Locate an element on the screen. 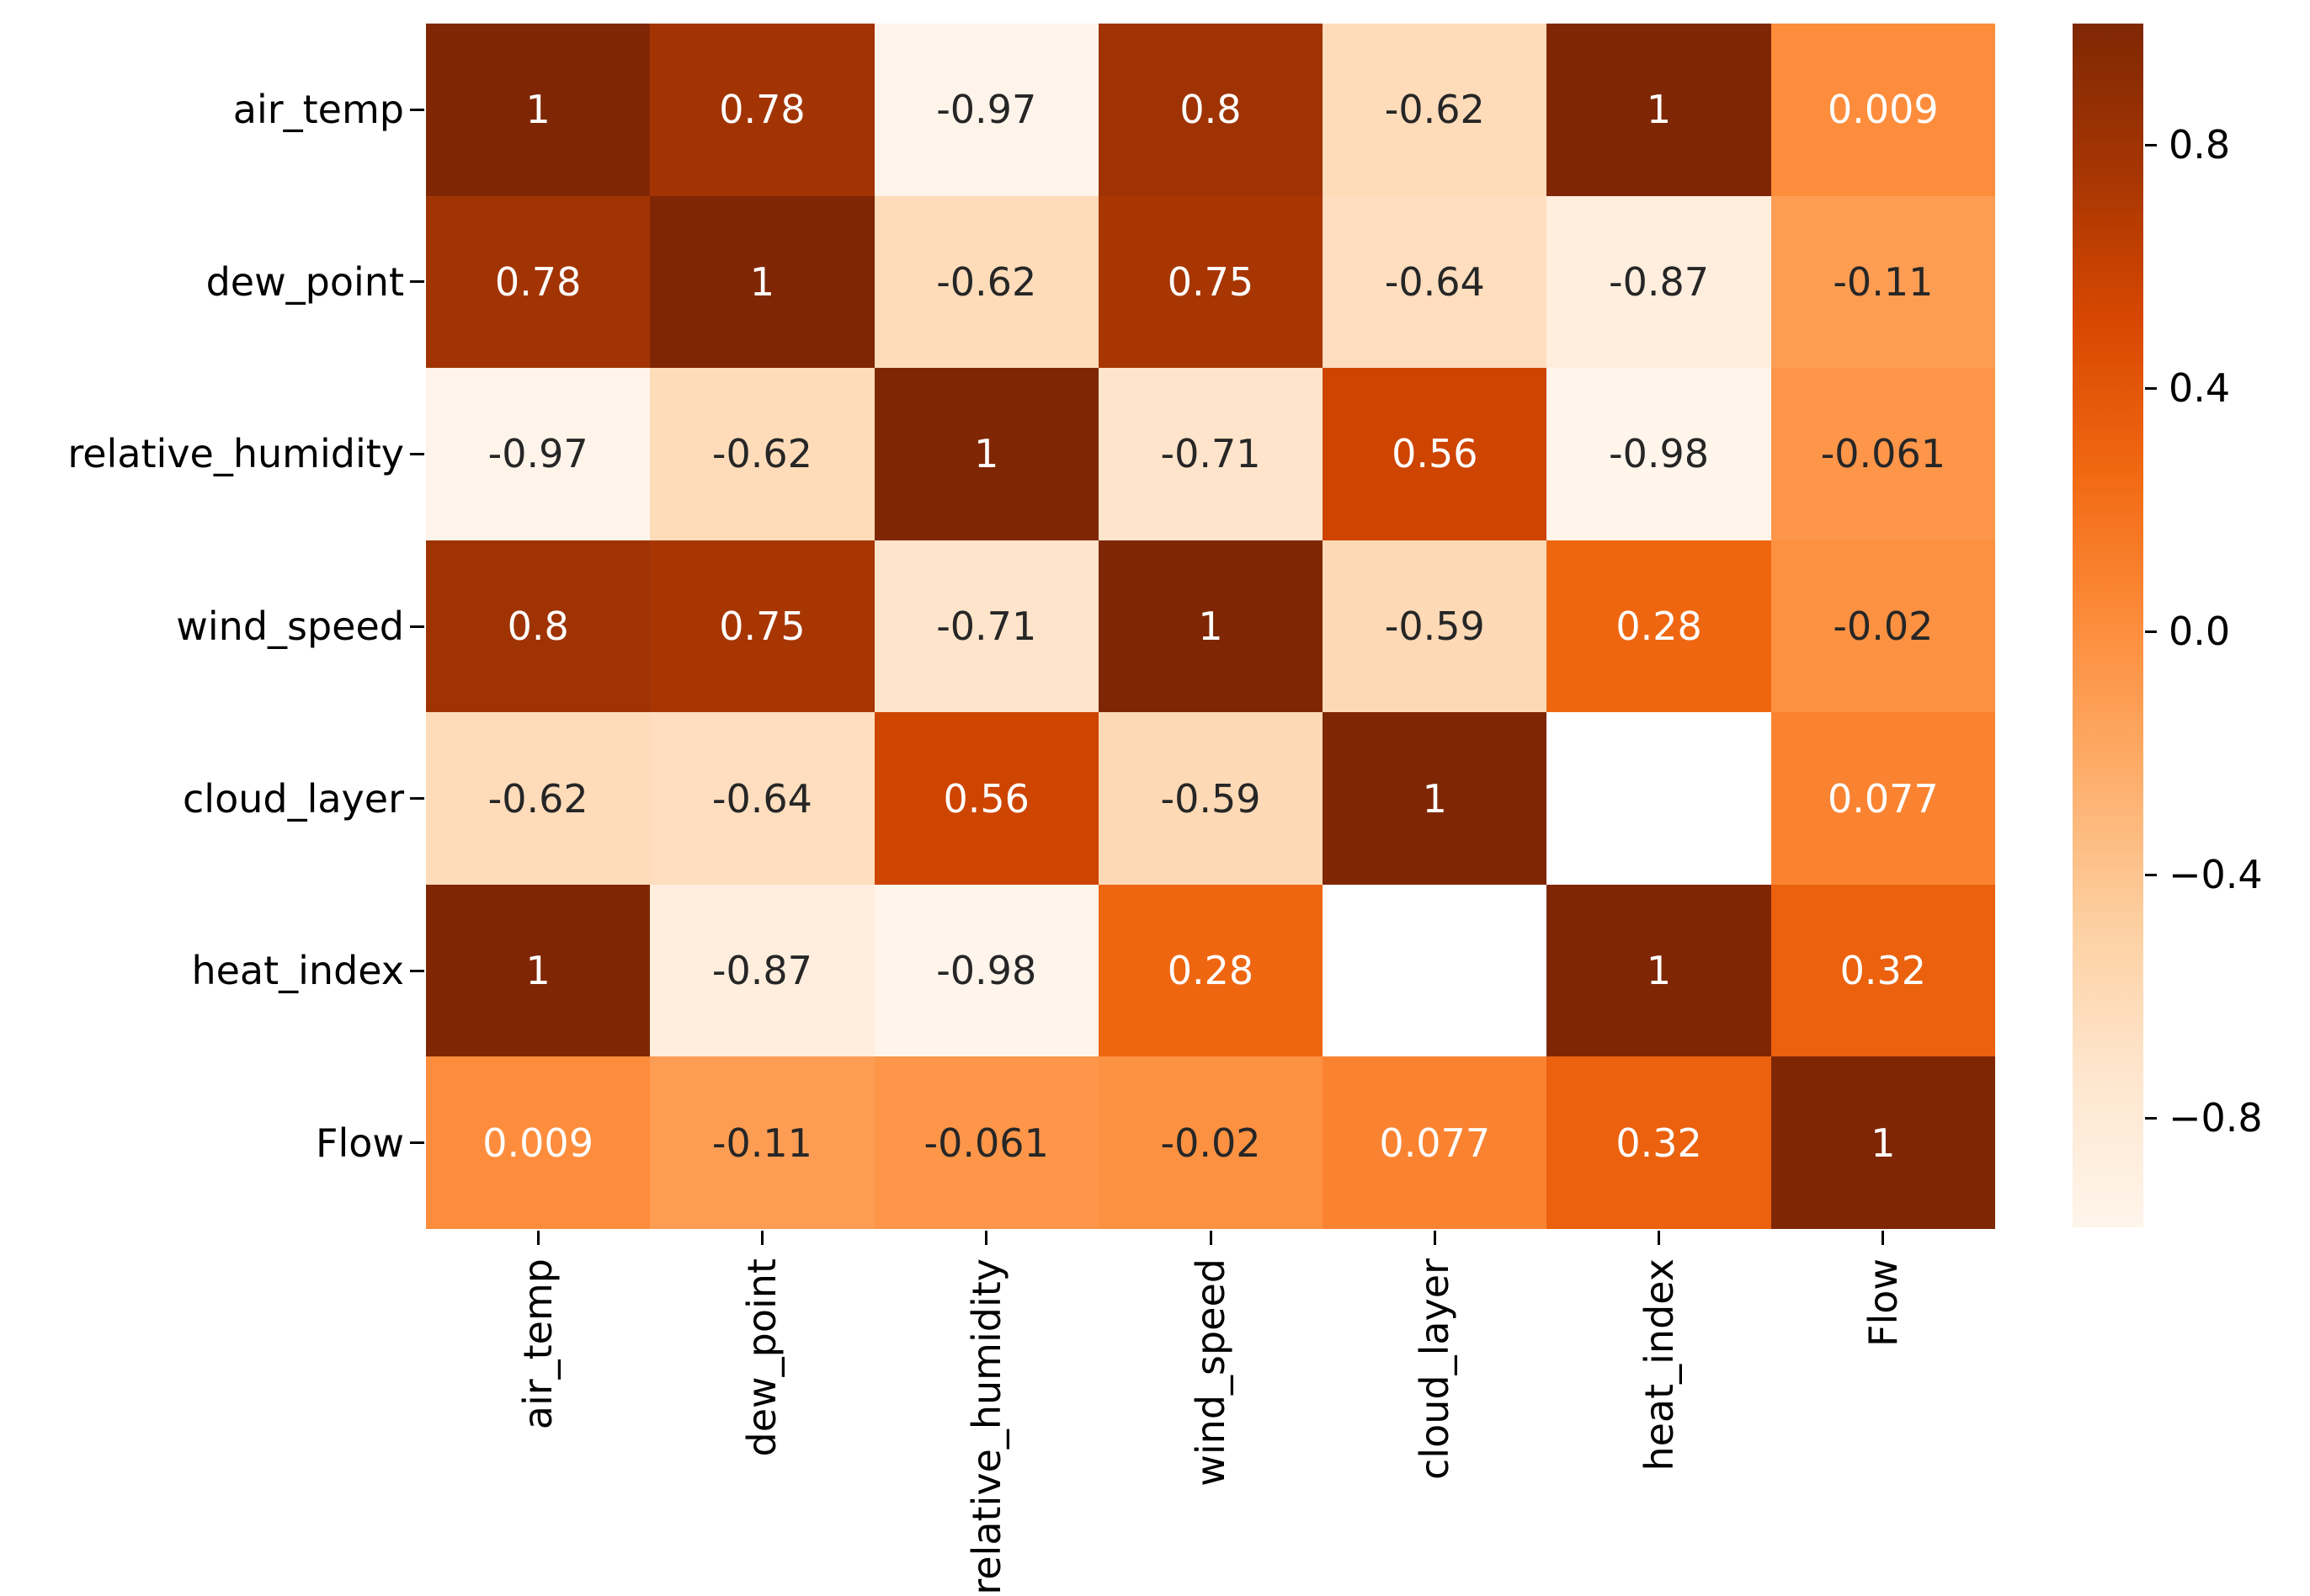 Image resolution: width=2310 pixels, height=1596 pixels. heatmap-cell-dew_point-cloud_layer: -0.64 is located at coordinates (1435, 282).